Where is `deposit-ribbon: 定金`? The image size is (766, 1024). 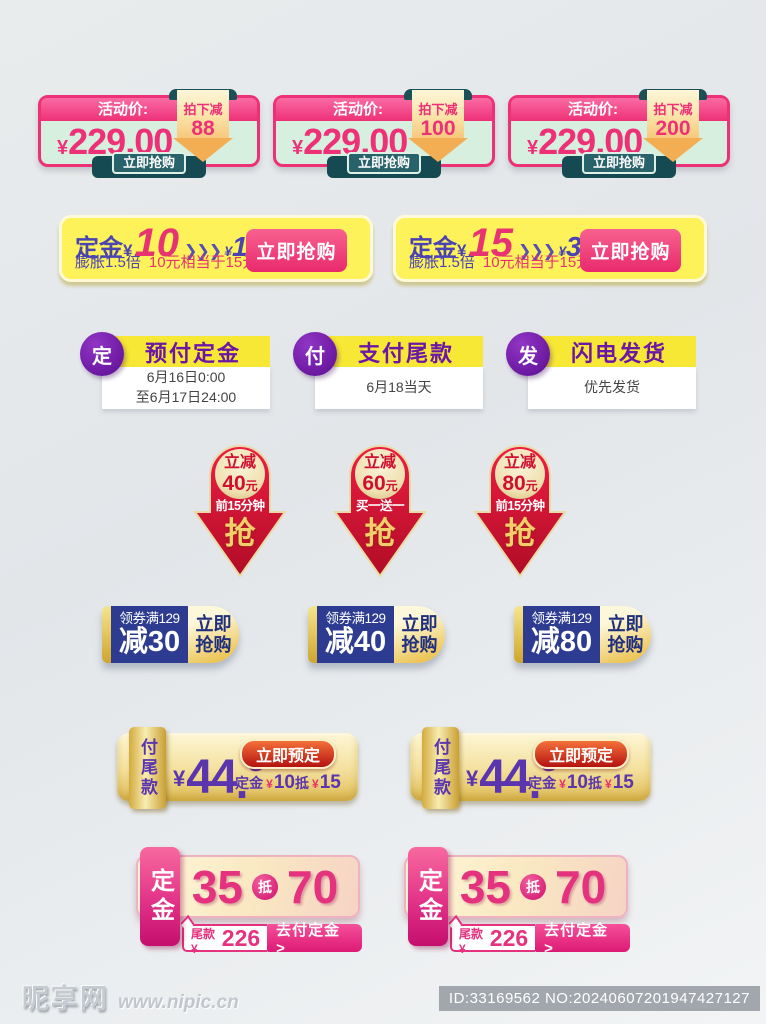 deposit-ribbon: 定金 is located at coordinates (428, 896).